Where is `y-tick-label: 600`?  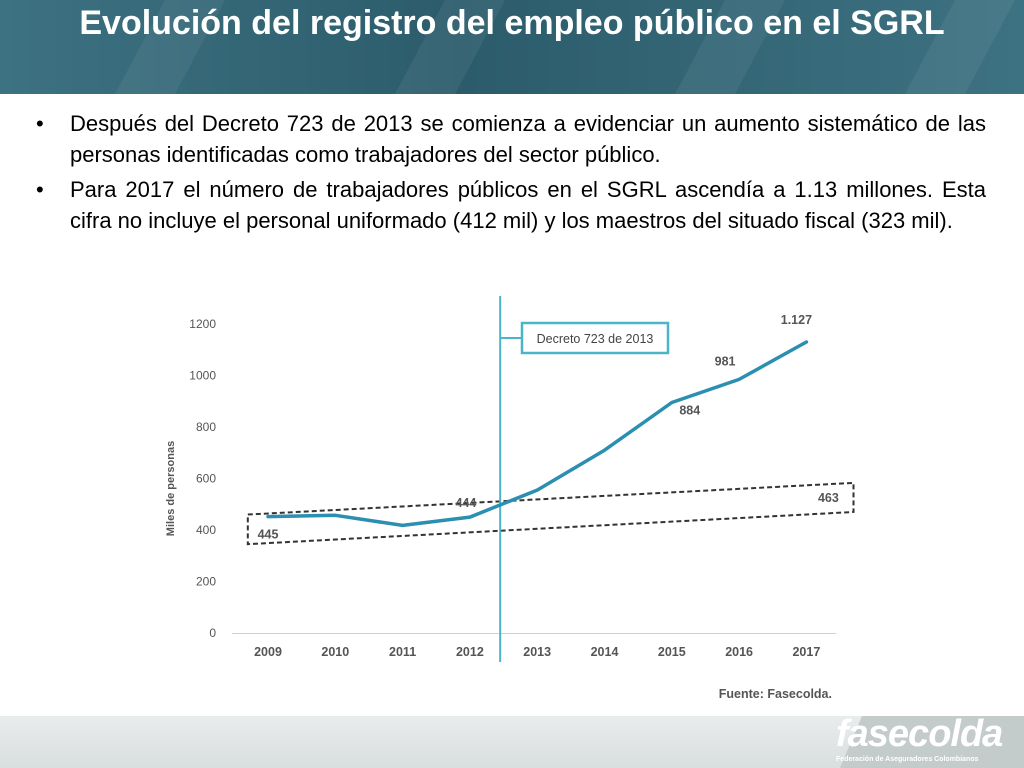 y-tick-label: 600 is located at coordinates (206, 479).